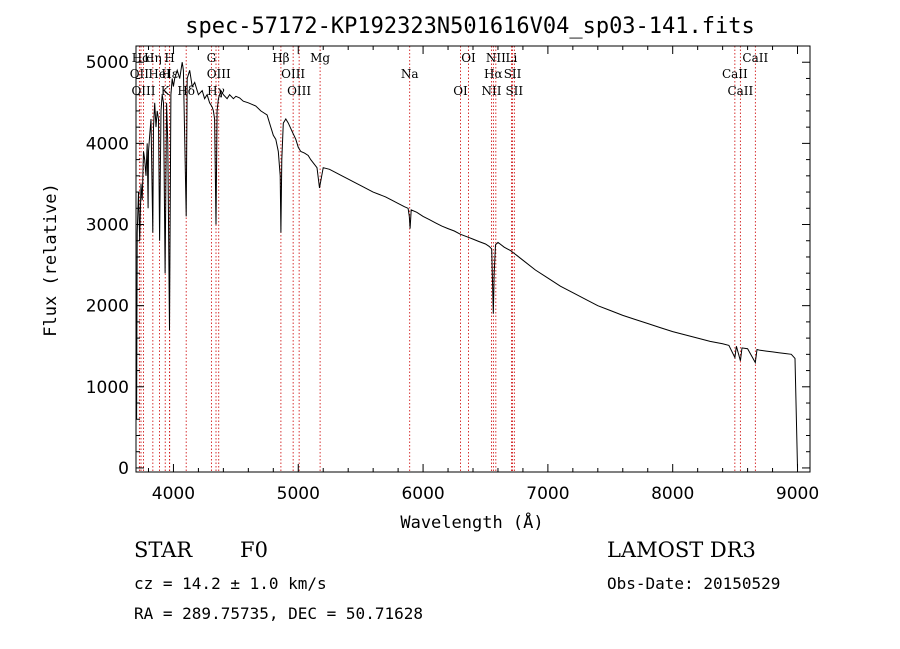  I want to click on y-tick-label: 2000, so click(107, 307).